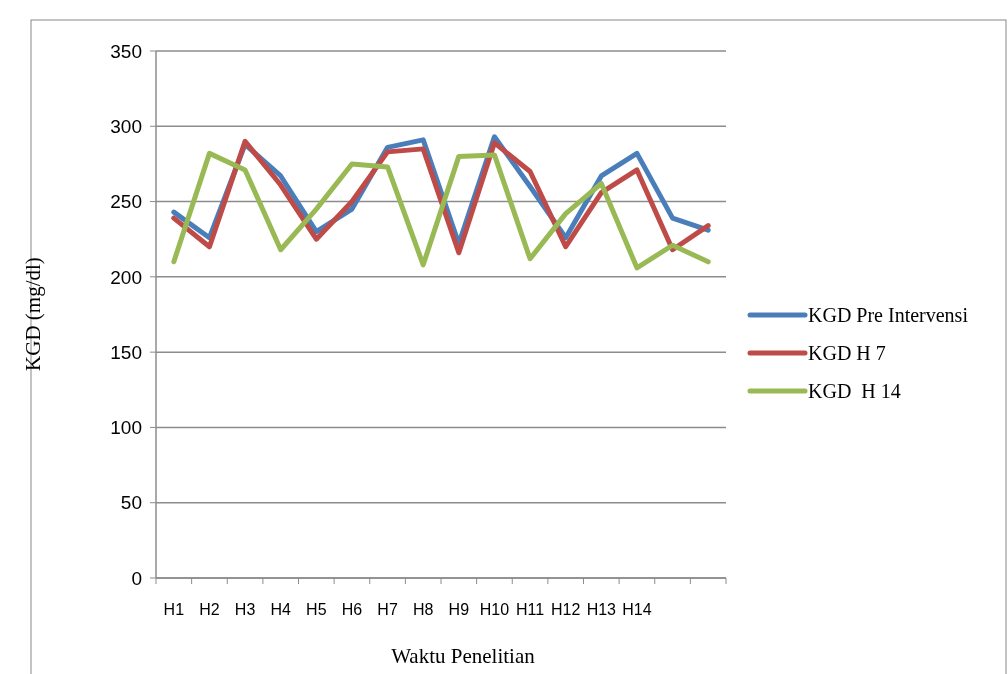 The width and height of the screenshot is (1008, 674). Describe the element at coordinates (126, 202) in the screenshot. I see `y-tick-label: 250` at that location.